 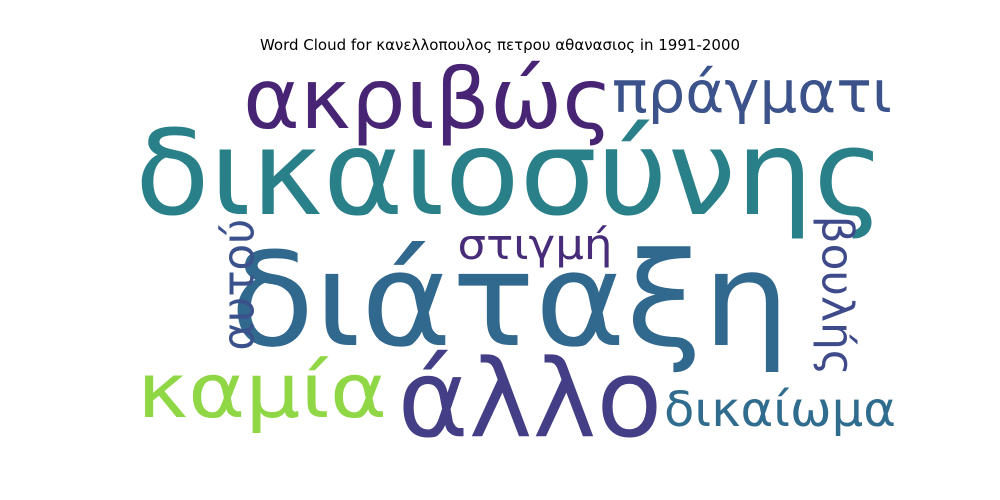 What do you see at coordinates (238, 285) in the screenshot?
I see `word-7: αυτού` at bounding box center [238, 285].